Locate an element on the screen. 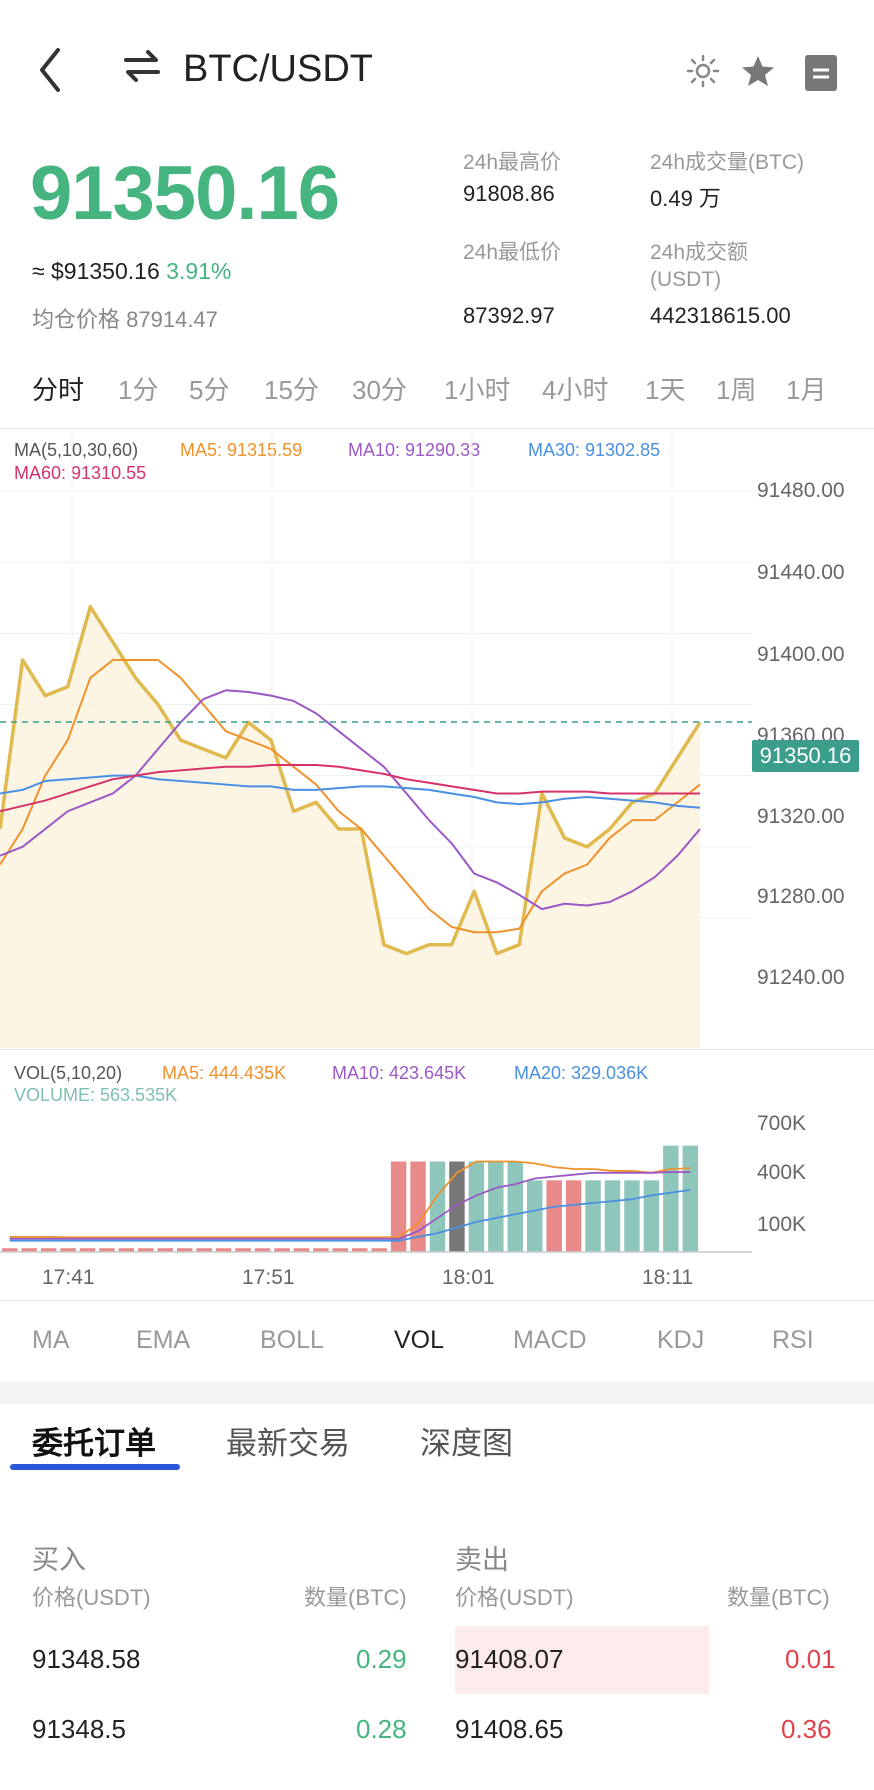 This screenshot has width=874, height=1790. bid-qty-header: 数量(BTC) is located at coordinates (355, 1597).